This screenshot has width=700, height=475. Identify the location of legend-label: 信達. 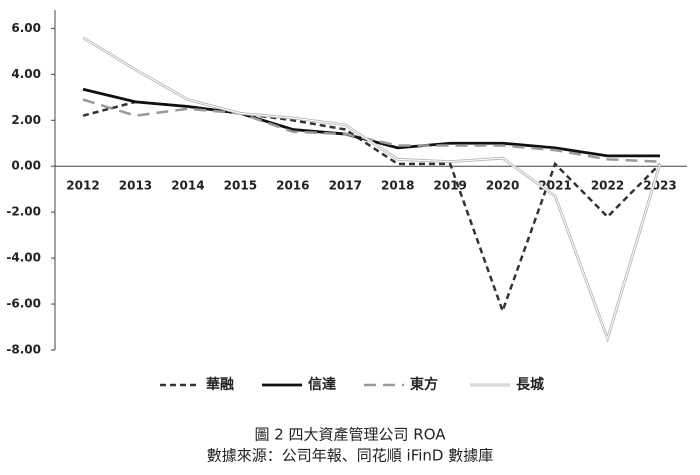
(322, 384).